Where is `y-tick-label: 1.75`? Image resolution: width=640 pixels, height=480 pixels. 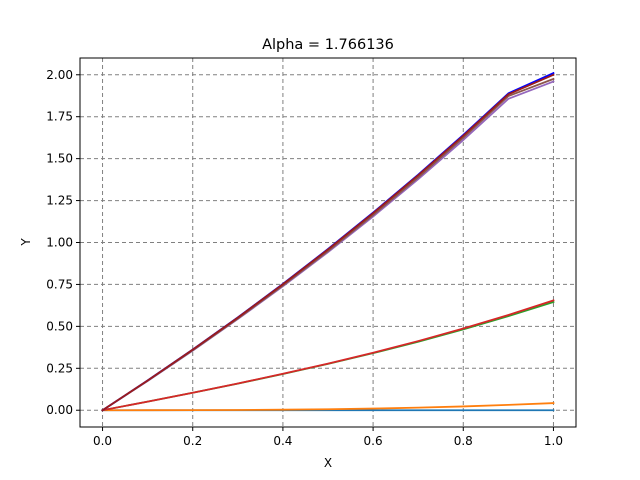 y-tick-label: 1.75 is located at coordinates (59, 117).